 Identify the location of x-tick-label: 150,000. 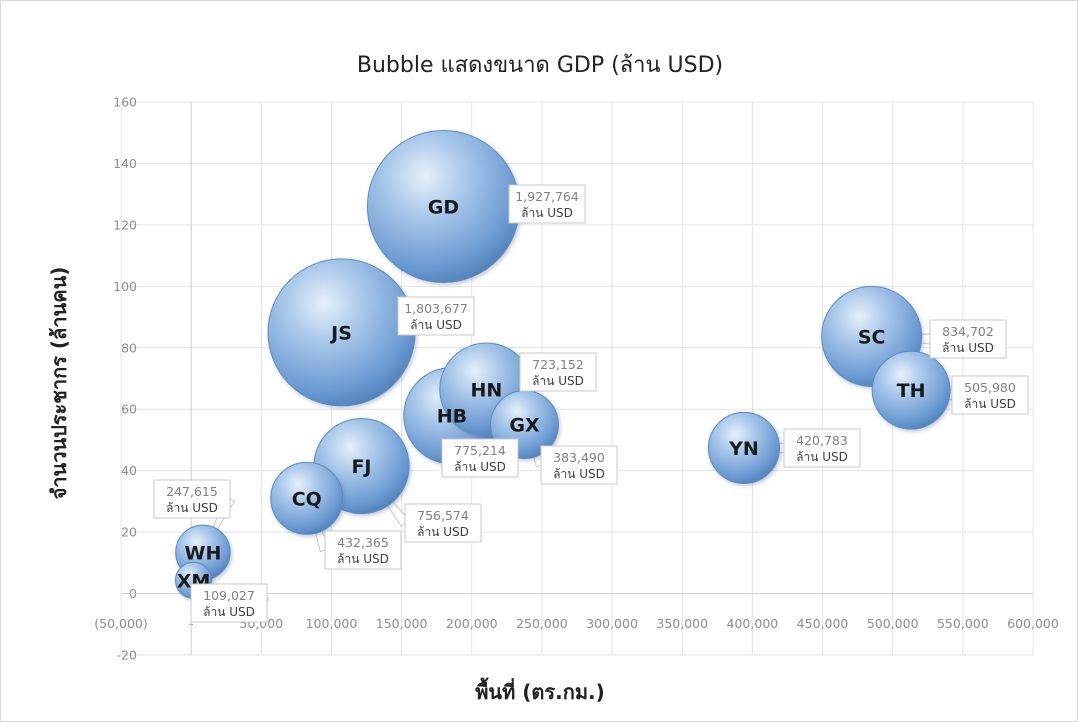
(402, 623).